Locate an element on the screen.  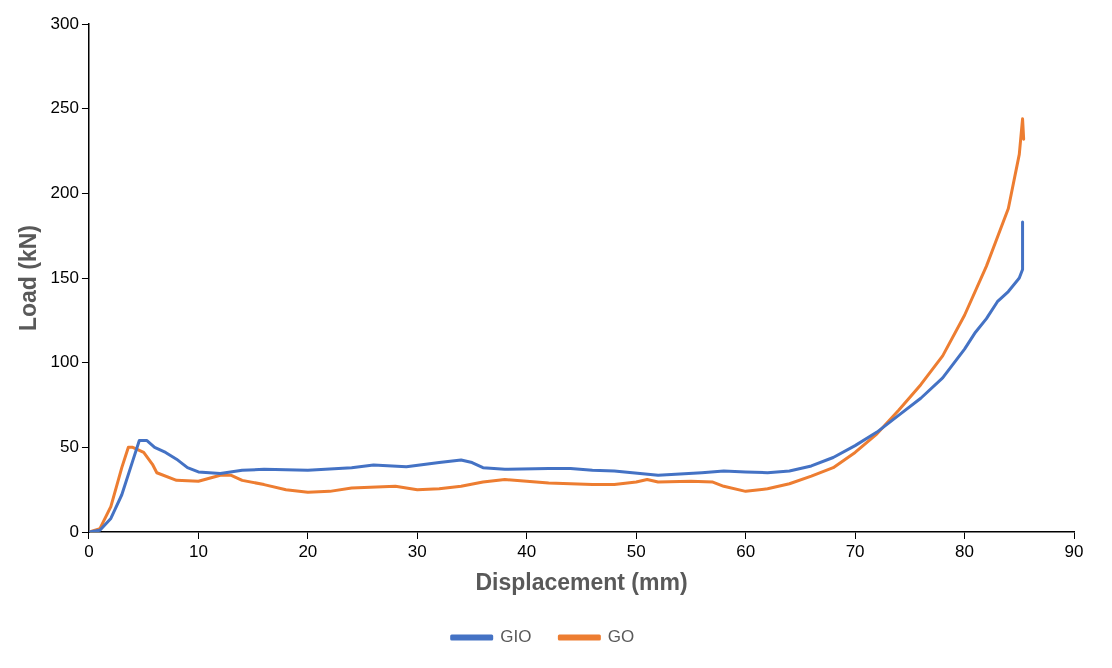
legend-label: GO is located at coordinates (621, 637).